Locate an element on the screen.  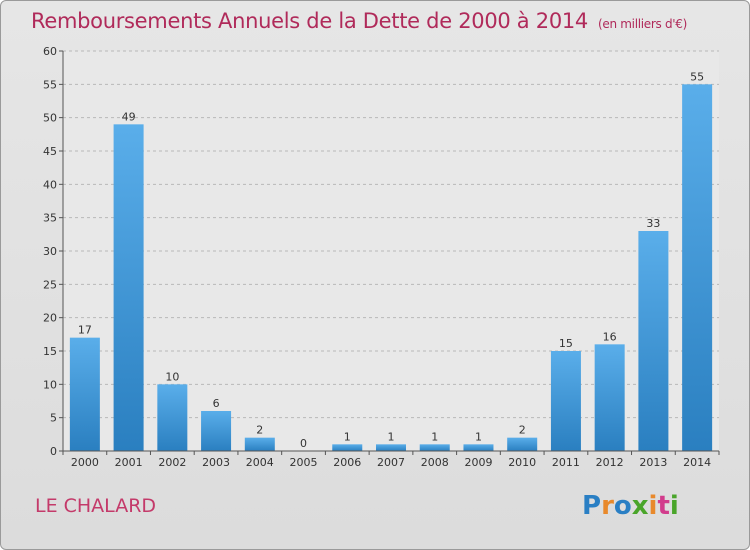
bar-2011 is located at coordinates (565, 401).